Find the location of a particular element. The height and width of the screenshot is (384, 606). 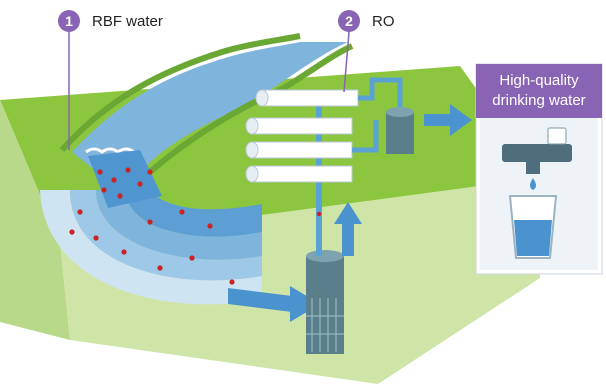

faucet-spout is located at coordinates (533, 165).